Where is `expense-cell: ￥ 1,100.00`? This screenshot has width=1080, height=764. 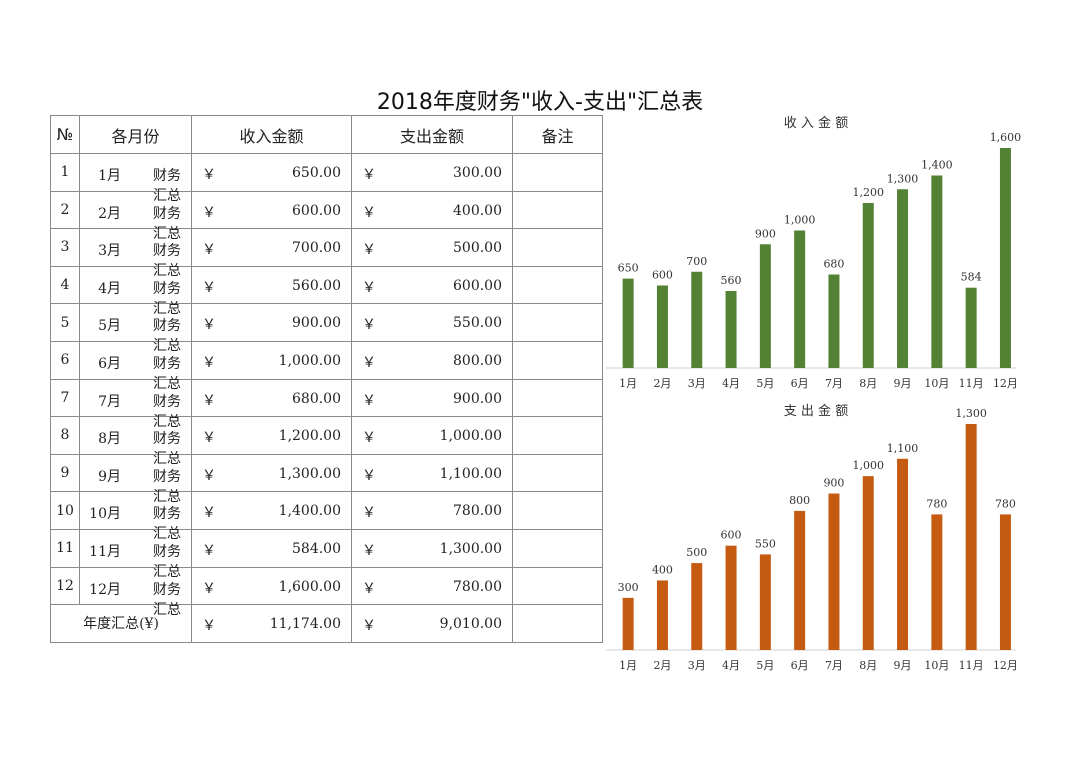
expense-cell: ￥ 1,100.00 is located at coordinates (432, 473).